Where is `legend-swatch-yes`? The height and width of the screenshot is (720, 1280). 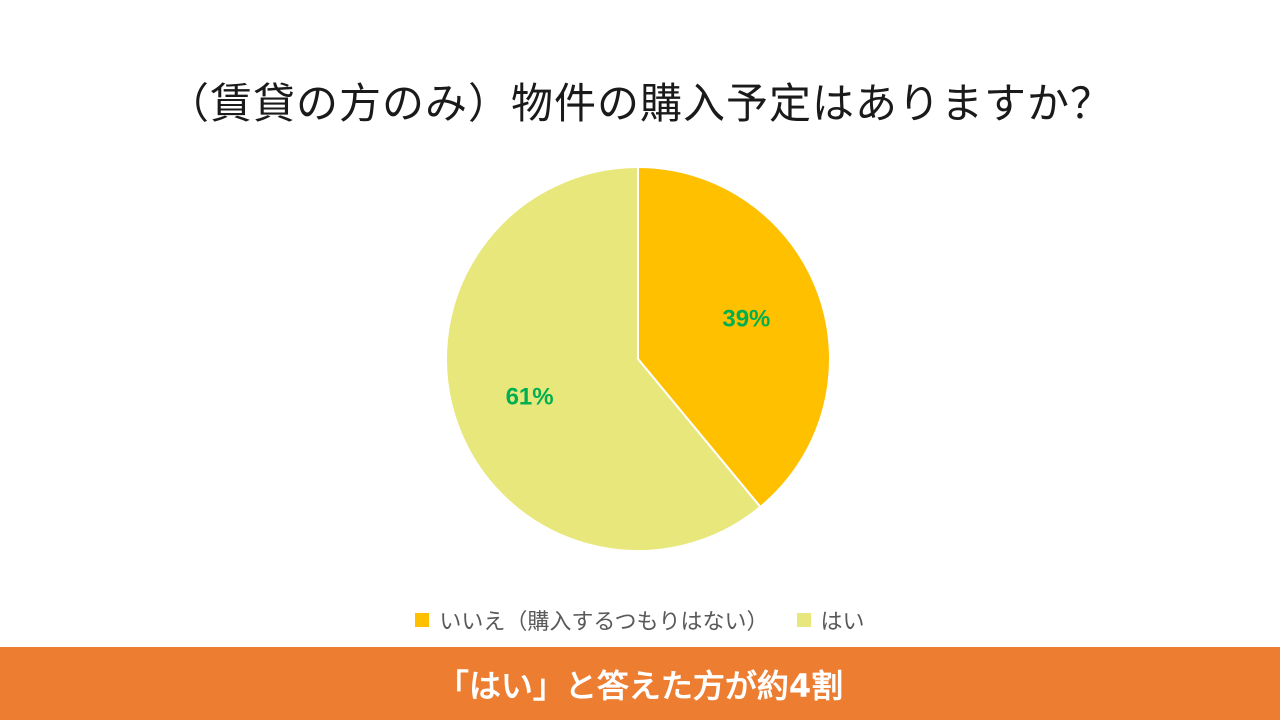
legend-swatch-yes is located at coordinates (803, 620).